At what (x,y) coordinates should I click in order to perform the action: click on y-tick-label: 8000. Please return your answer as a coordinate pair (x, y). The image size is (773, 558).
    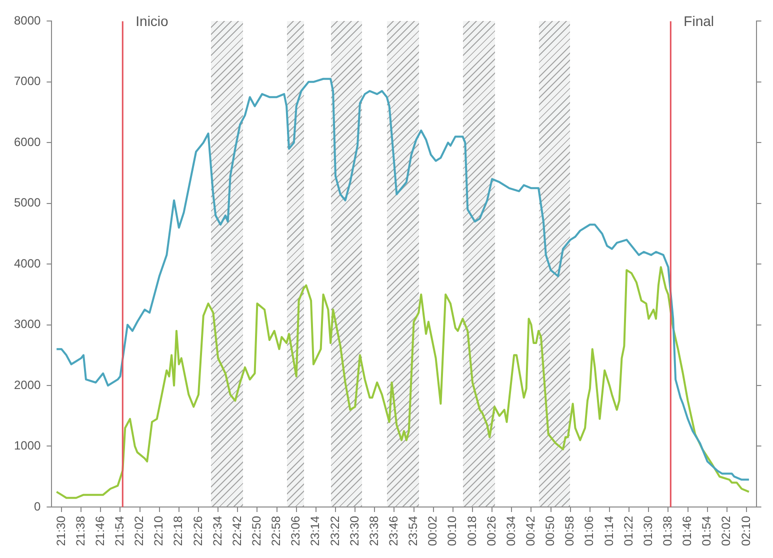
    Looking at the image, I should click on (28, 21).